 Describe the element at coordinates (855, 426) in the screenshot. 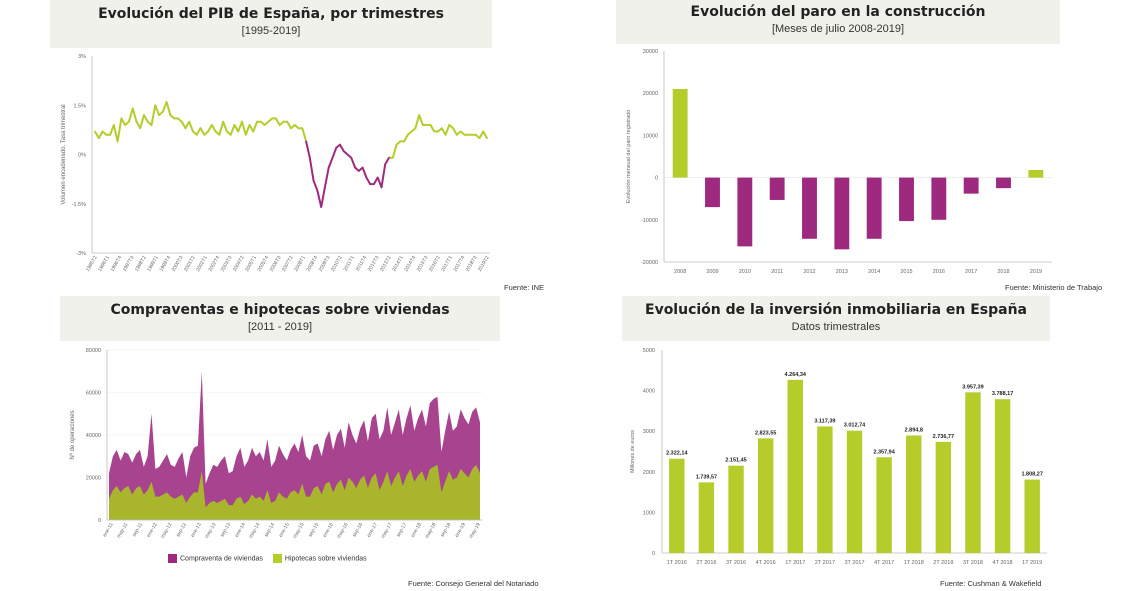

I see `data-label: 3.012,74` at that location.